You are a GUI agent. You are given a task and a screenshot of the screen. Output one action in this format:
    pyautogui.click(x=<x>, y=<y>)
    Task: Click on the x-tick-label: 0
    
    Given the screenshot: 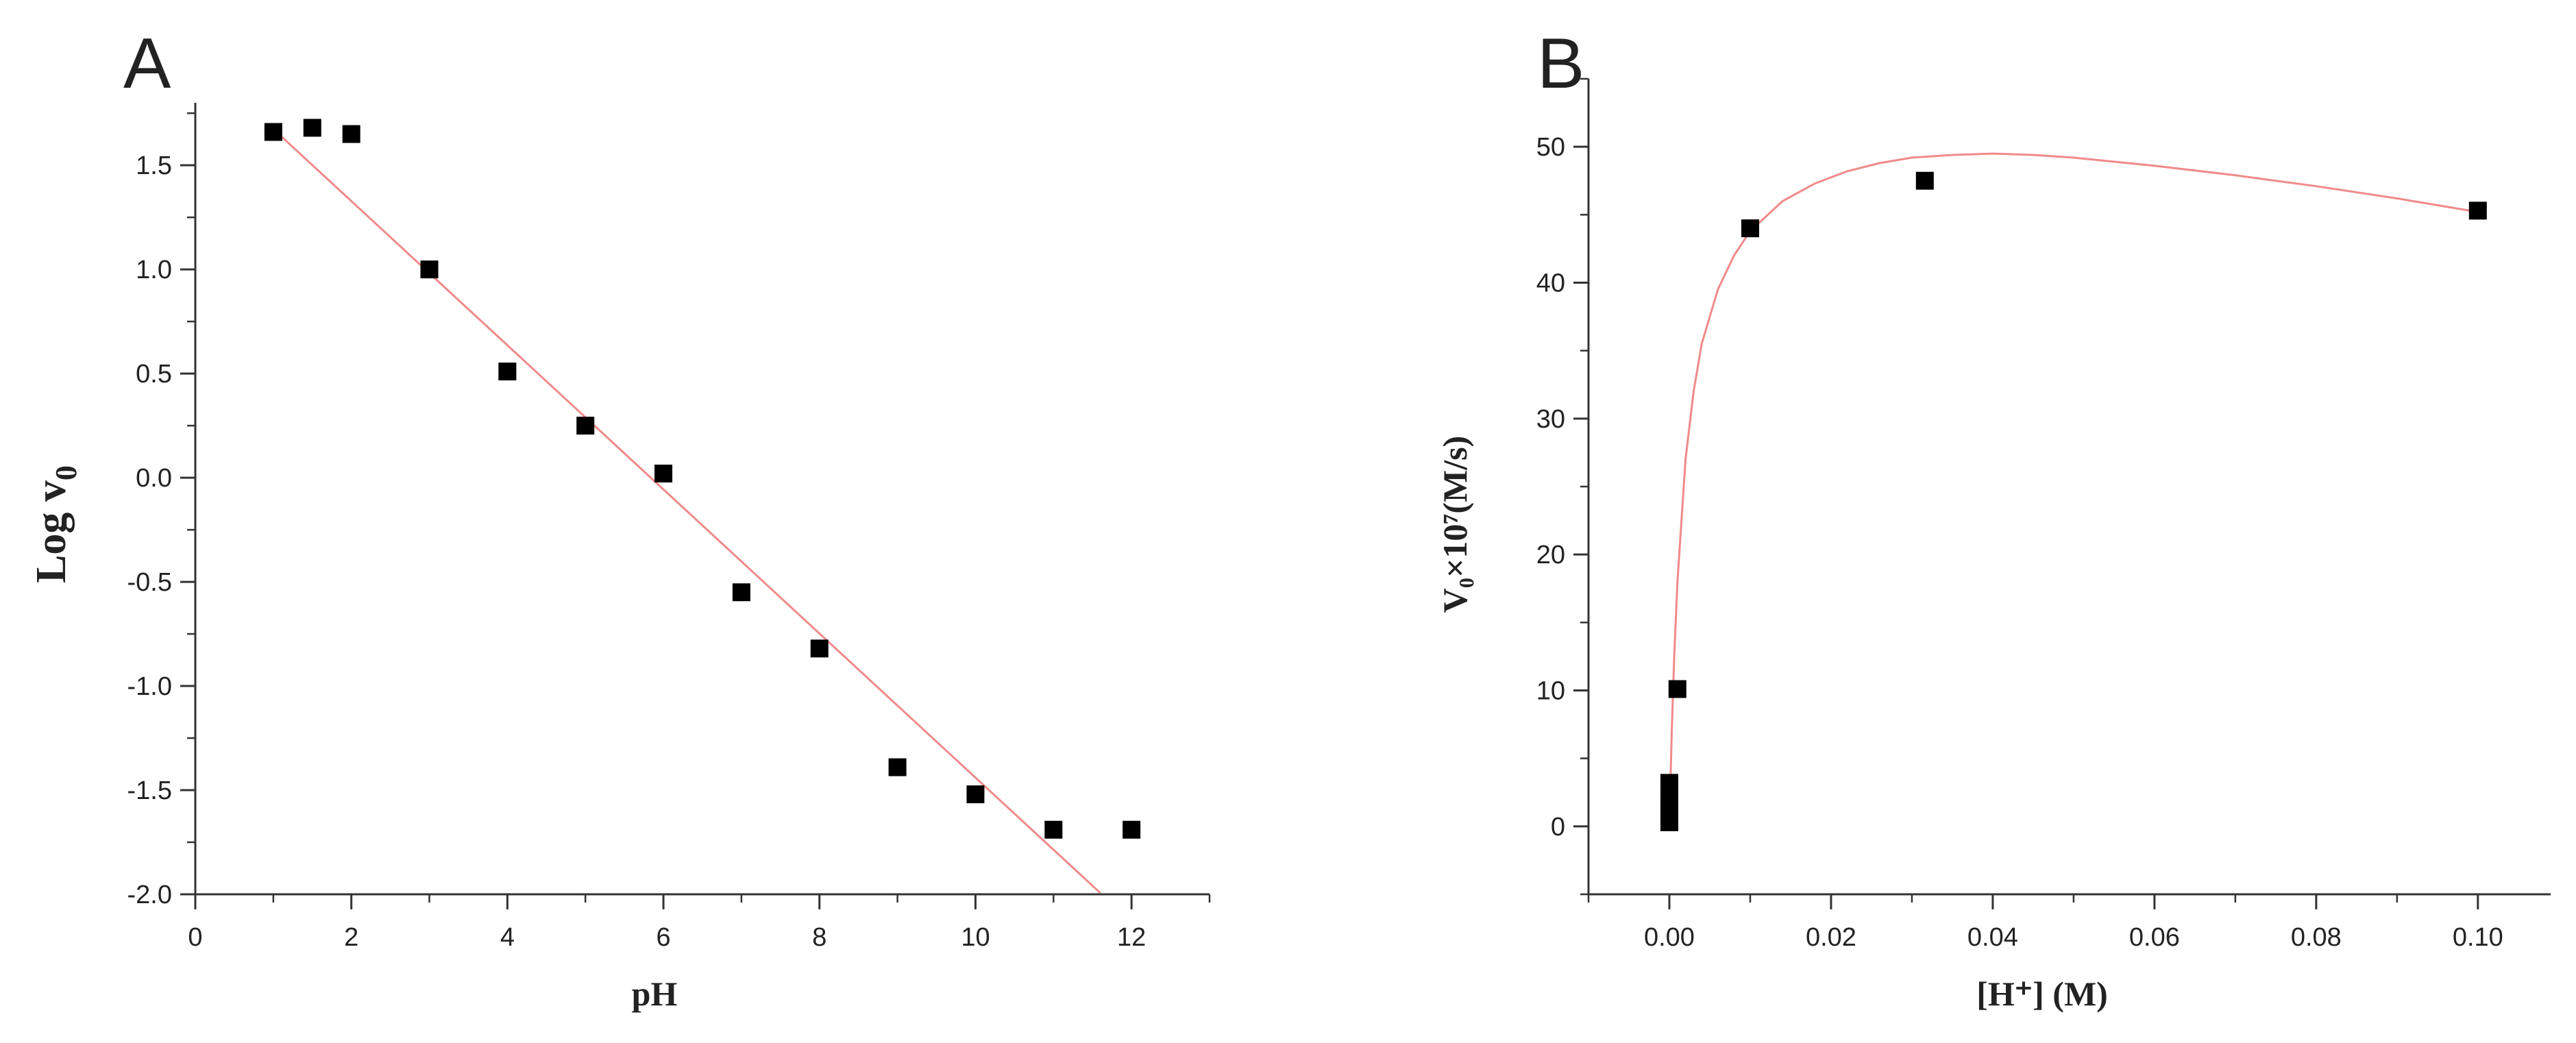 What is the action you would take?
    pyautogui.click(x=195, y=938)
    